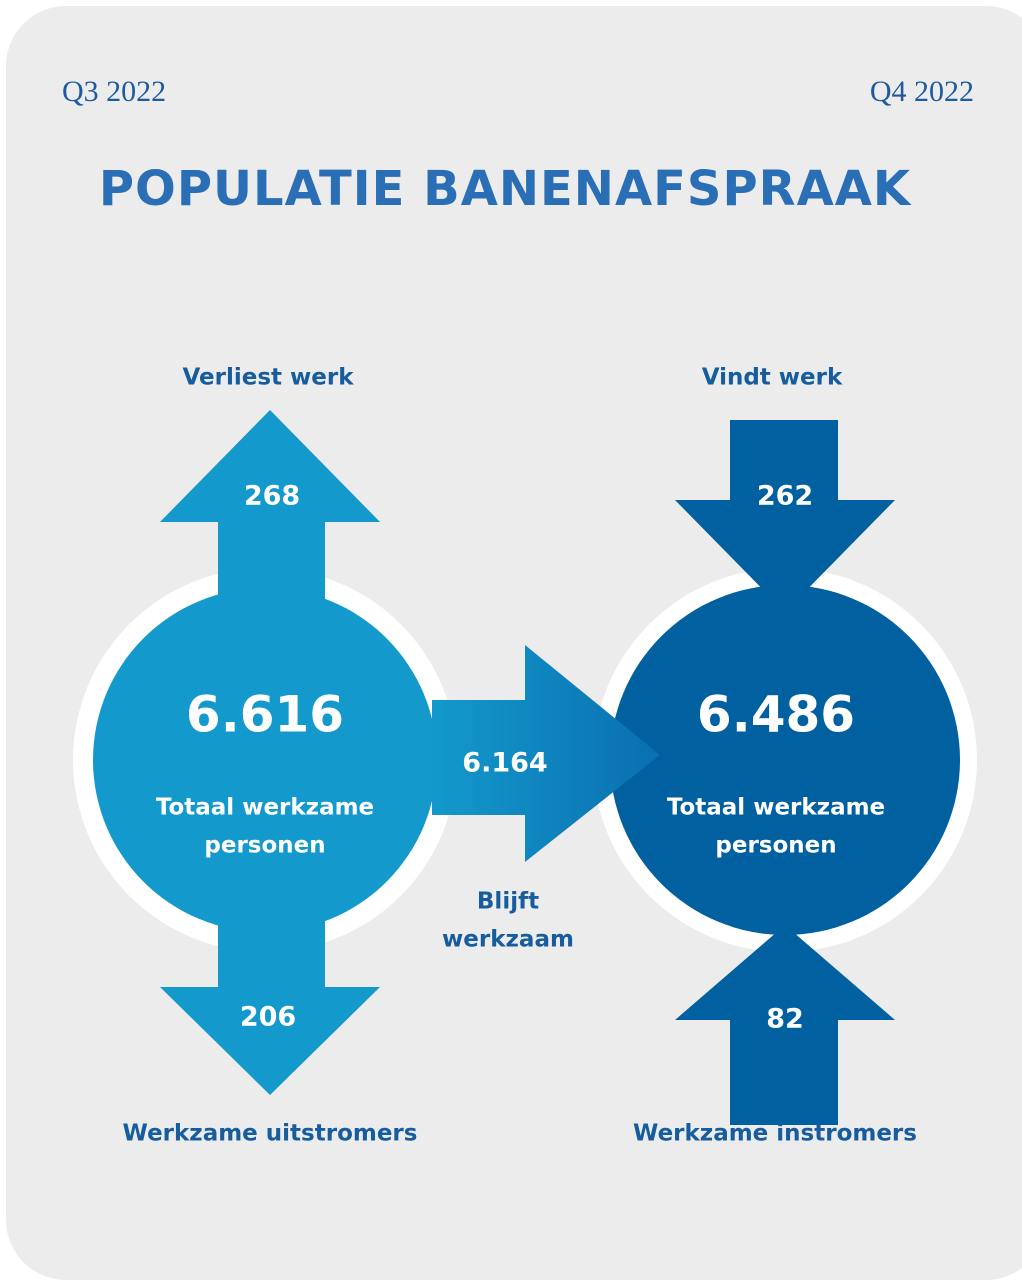 The width and height of the screenshot is (1022, 1287). I want to click on period-right: Q4 2022, so click(922, 91).